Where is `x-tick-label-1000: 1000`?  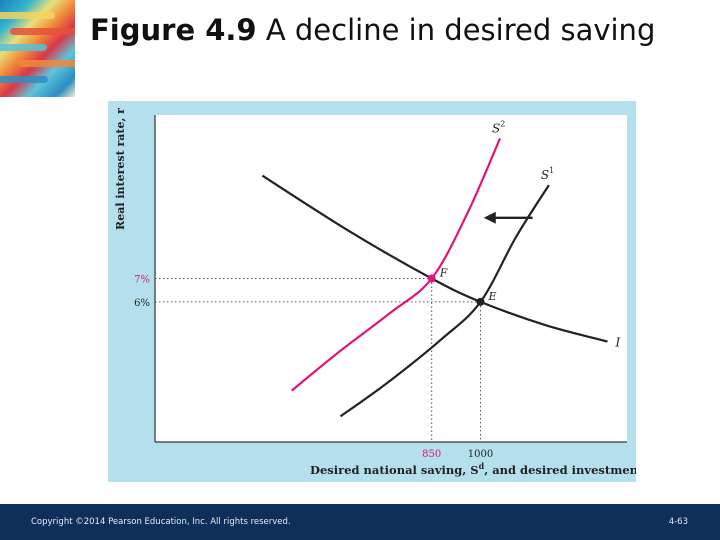 x-tick-label-1000: 1000 is located at coordinates (480, 454).